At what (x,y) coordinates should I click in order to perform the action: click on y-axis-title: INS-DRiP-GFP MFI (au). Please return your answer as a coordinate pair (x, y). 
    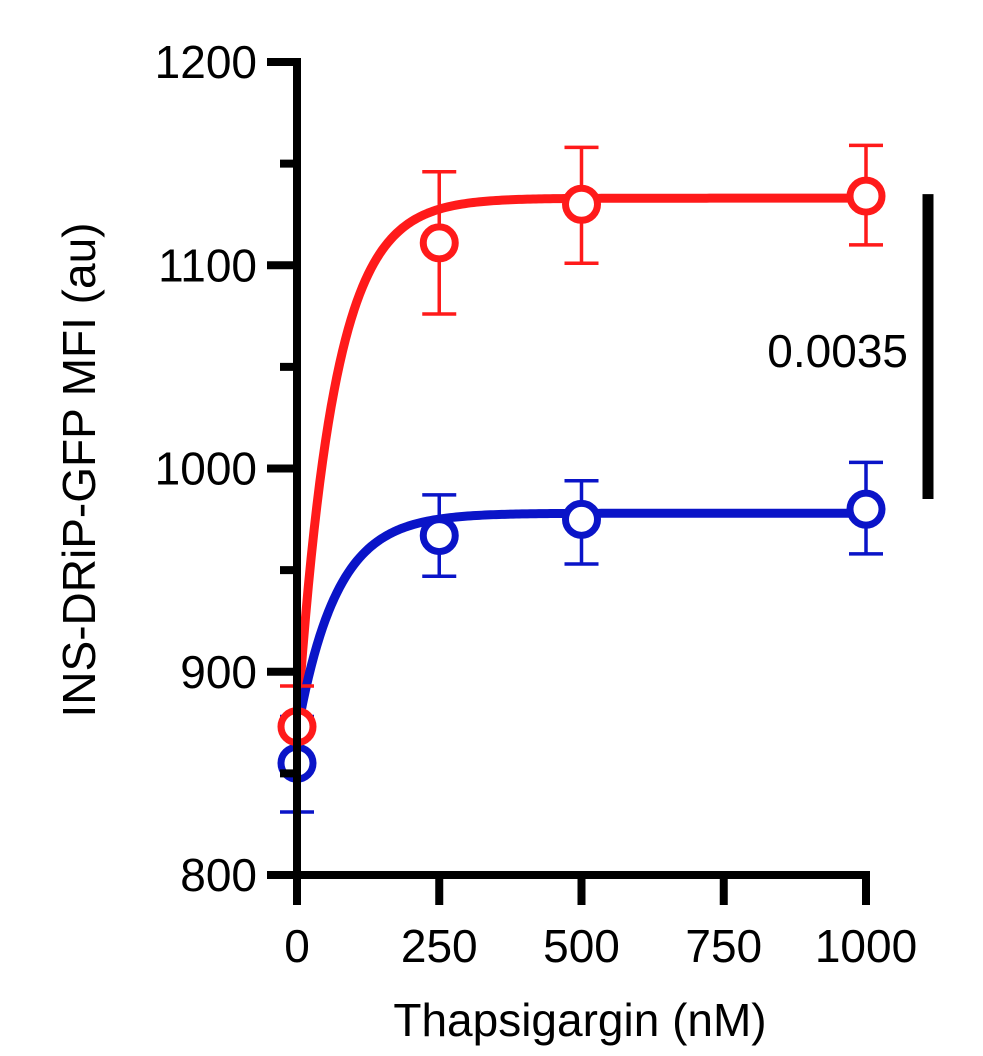
    Looking at the image, I should click on (79, 470).